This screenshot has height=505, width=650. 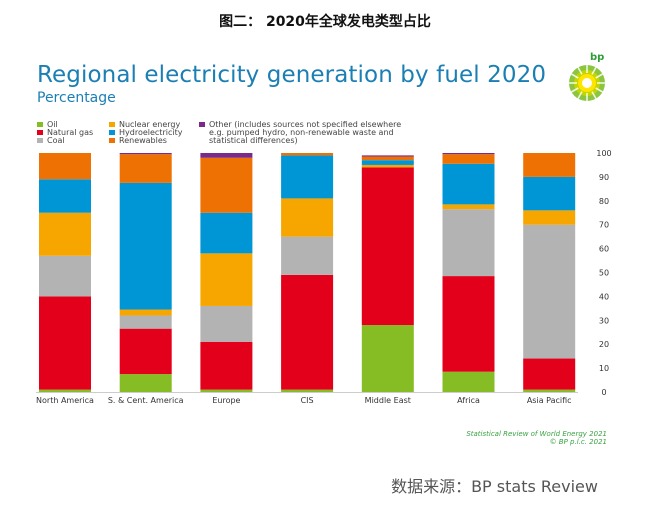 What do you see at coordinates (603, 153) in the screenshot?
I see `y-tick-label: 100` at bounding box center [603, 153].